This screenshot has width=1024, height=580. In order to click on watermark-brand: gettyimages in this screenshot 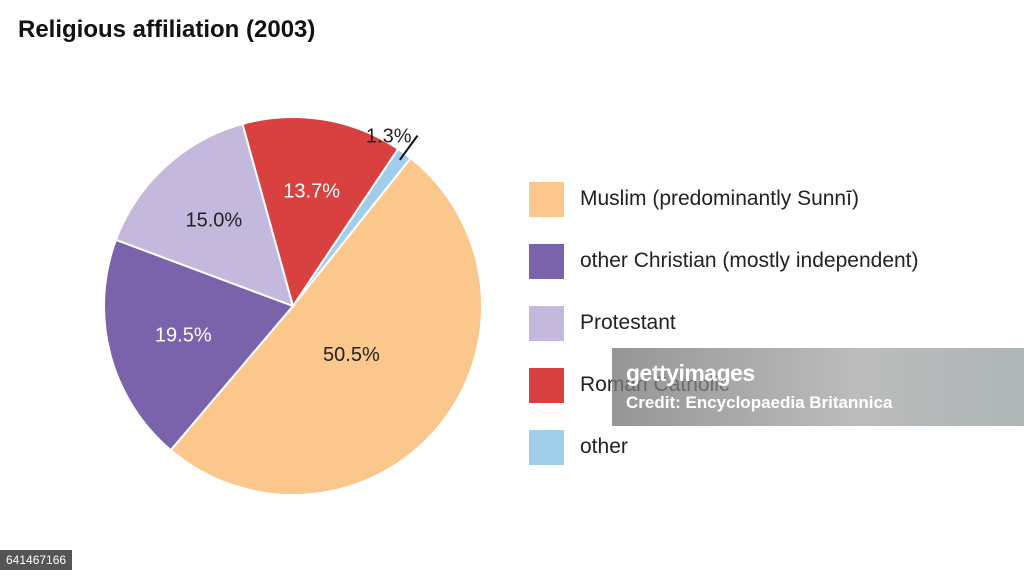, I will do `click(690, 373)`.